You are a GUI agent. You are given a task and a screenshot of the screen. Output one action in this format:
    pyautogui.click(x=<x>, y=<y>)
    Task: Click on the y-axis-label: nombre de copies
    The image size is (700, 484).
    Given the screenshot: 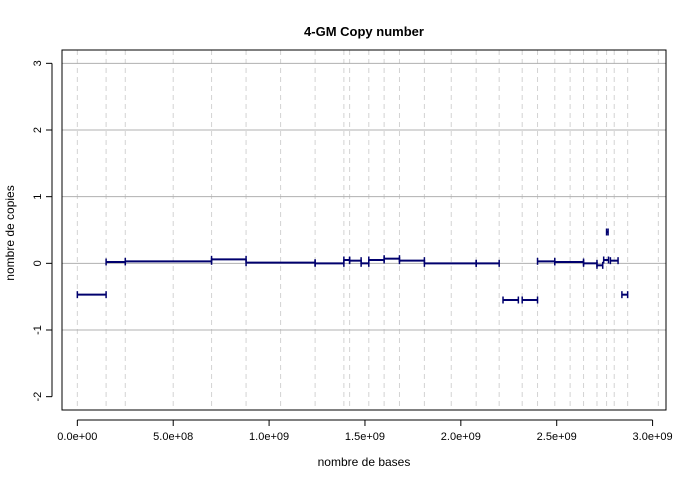 What is the action you would take?
    pyautogui.click(x=10, y=232)
    